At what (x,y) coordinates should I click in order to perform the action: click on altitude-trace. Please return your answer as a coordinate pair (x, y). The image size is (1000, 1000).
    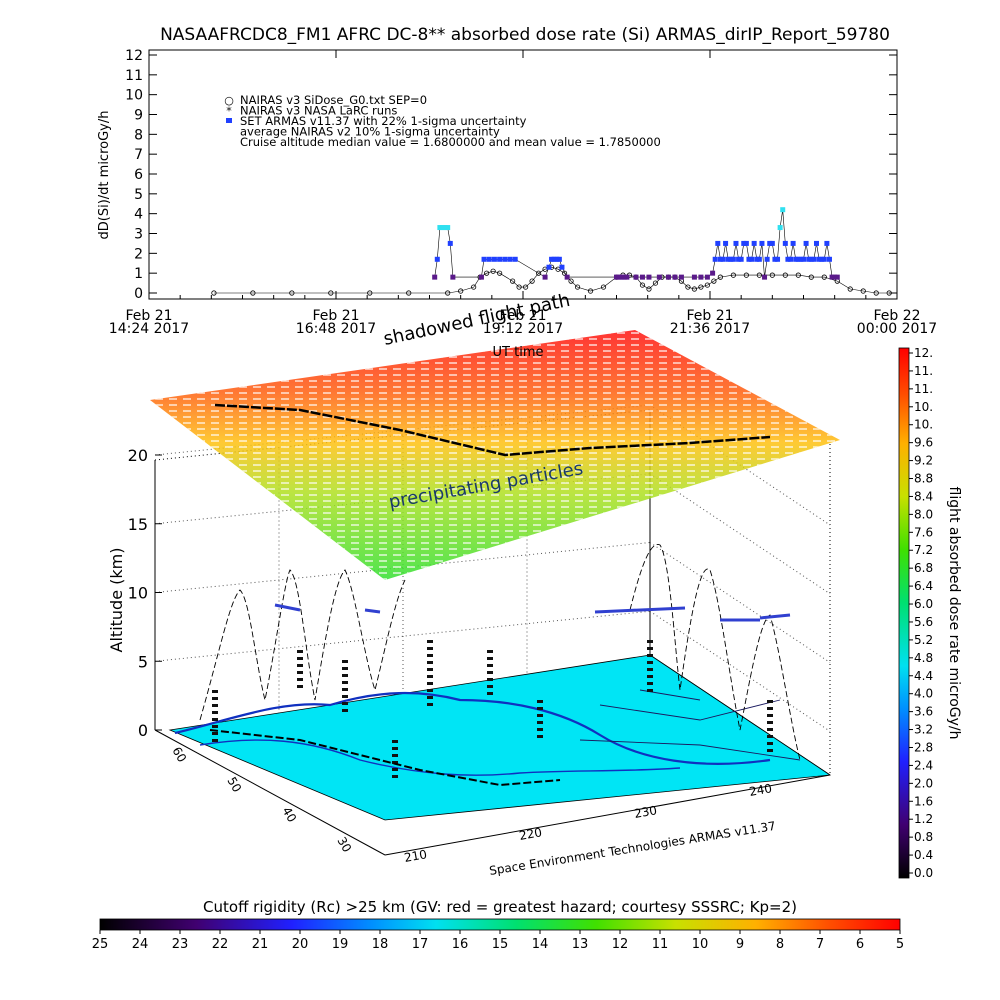
    Looking at the image, I should click on (302, 645).